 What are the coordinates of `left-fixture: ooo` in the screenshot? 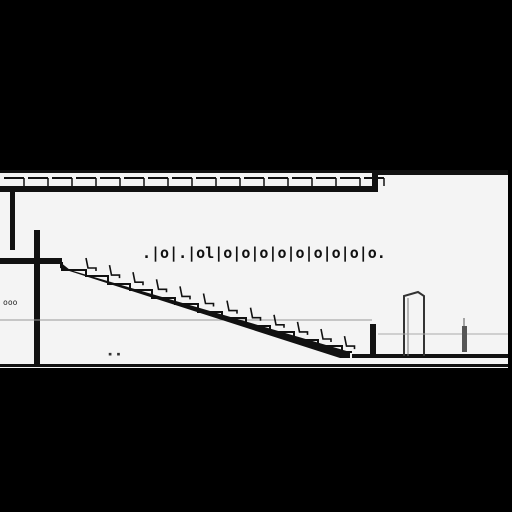 It's located at (10, 302).